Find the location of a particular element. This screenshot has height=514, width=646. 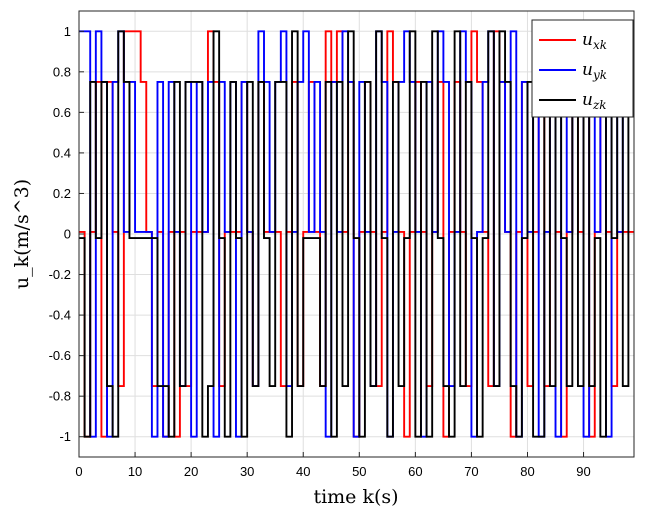

x-tick-label: 30 is located at coordinates (247, 471).